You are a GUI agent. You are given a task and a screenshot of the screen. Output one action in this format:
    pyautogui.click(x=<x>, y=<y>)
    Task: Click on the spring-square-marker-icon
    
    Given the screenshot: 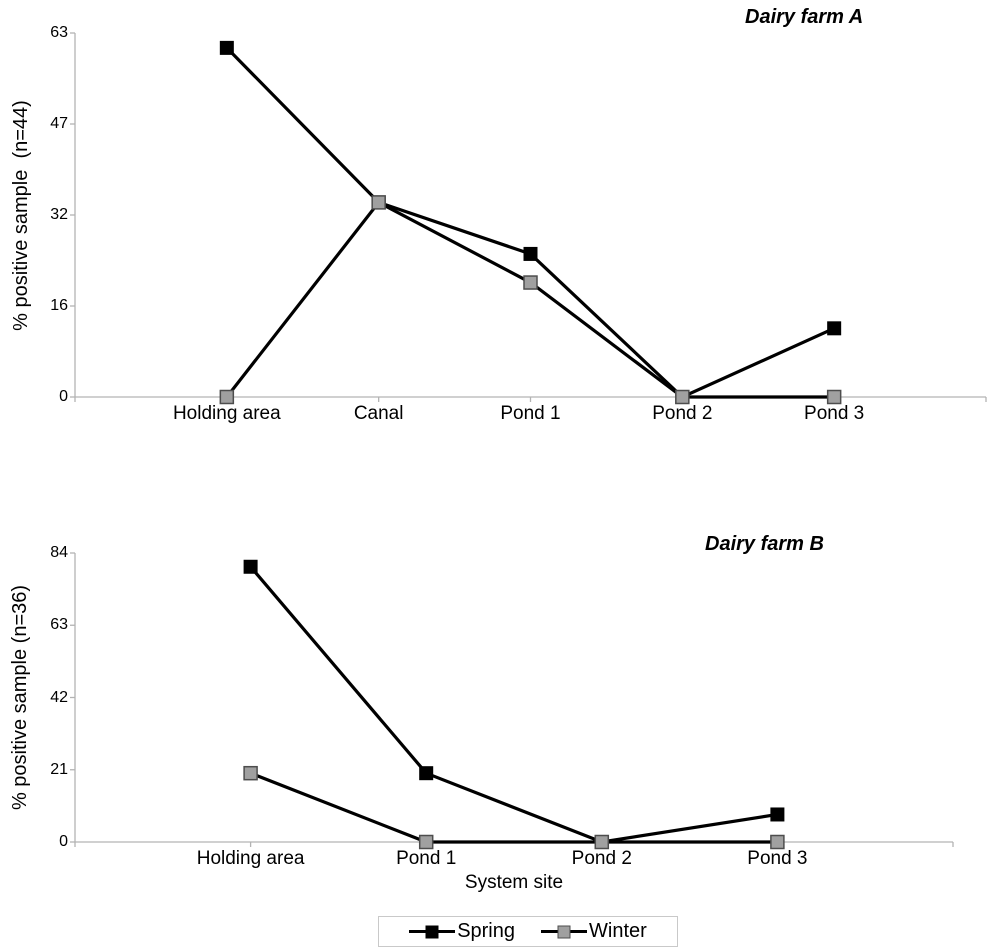 What is the action you would take?
    pyautogui.click(x=432, y=931)
    